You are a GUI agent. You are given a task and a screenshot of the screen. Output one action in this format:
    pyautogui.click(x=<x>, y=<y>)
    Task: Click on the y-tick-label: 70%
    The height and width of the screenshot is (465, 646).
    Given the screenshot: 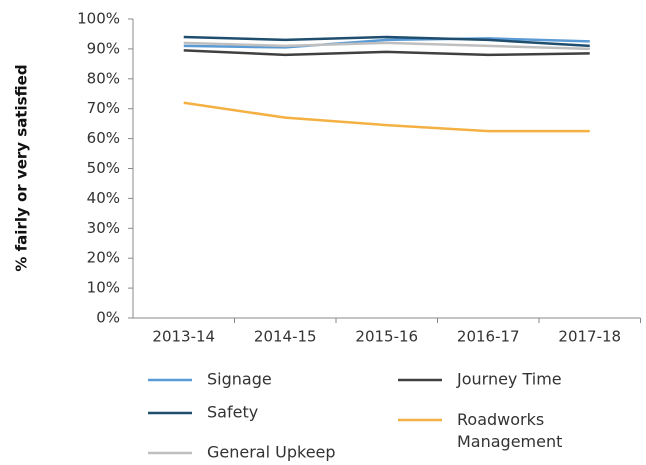 What is the action you would take?
    pyautogui.click(x=103, y=108)
    